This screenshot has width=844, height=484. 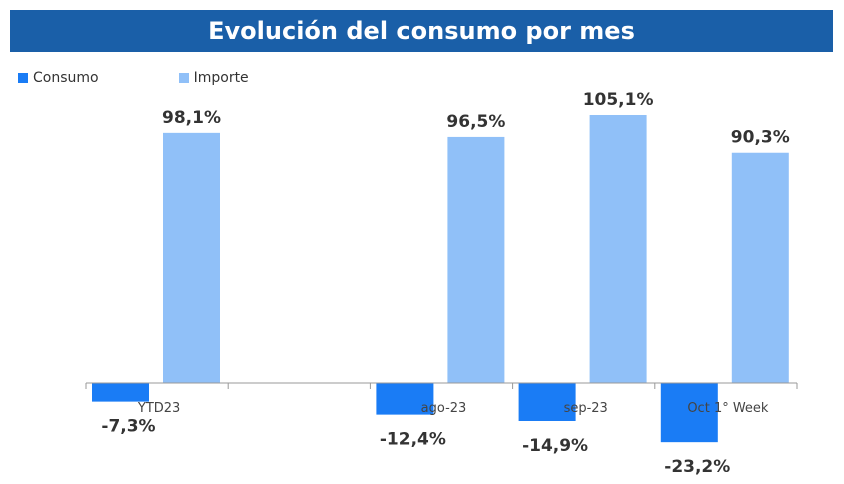 What do you see at coordinates (444, 408) in the screenshot?
I see `x-tick-label: ago-23` at bounding box center [444, 408].